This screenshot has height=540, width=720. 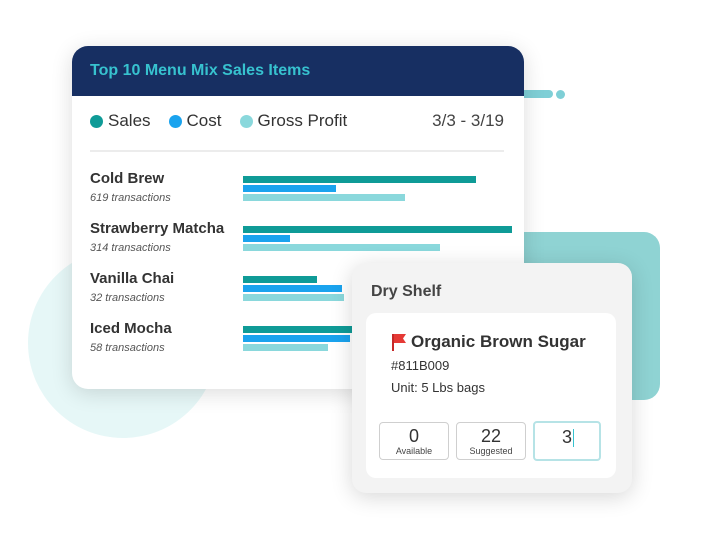 I want to click on available-box: 0 Available, so click(x=414, y=441).